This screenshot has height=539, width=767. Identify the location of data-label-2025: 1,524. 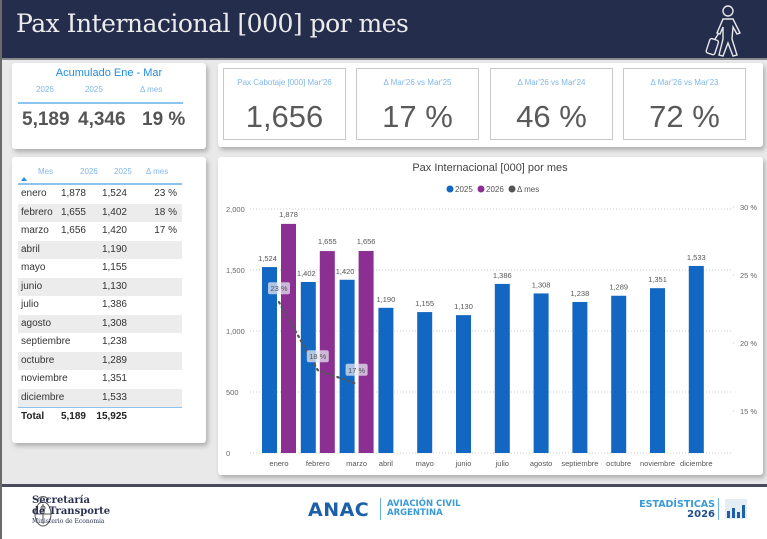
(267, 258).